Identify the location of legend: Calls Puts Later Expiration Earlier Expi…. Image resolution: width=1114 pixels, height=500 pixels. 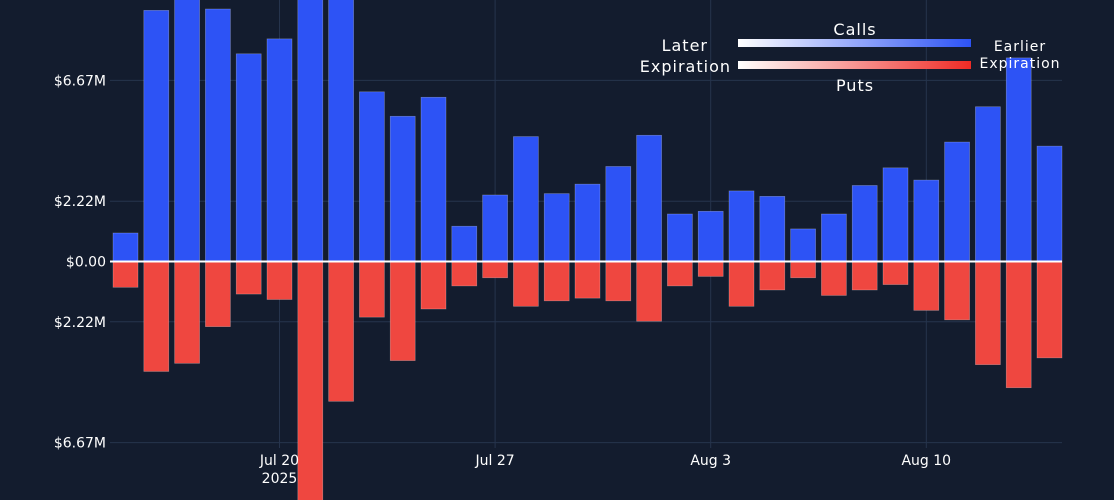
(850, 57).